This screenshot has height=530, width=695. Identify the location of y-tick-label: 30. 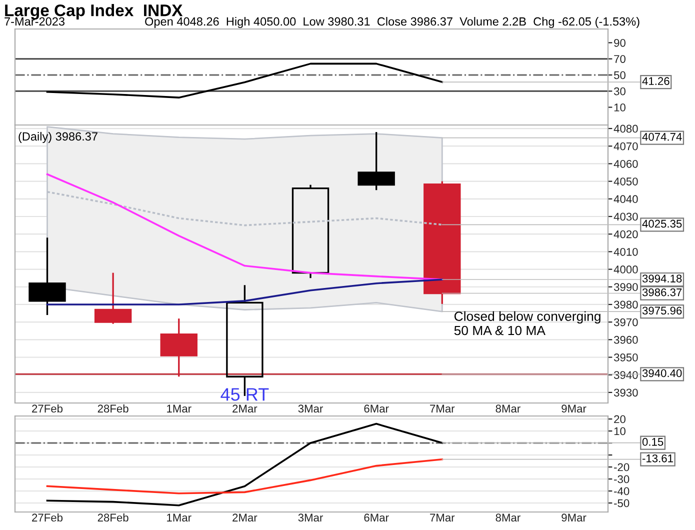
(620, 91).